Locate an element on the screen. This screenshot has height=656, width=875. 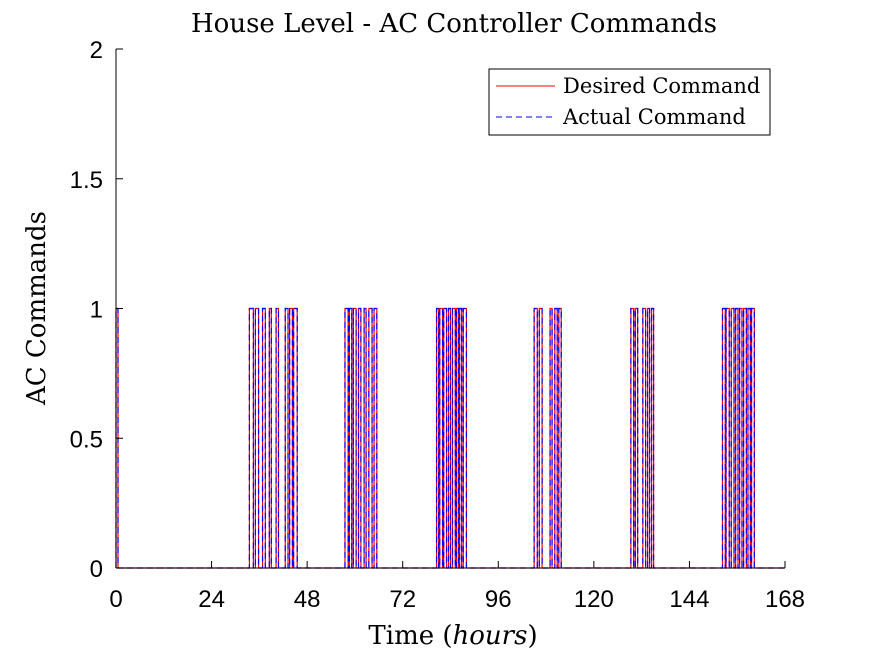
legend: Desired Command Actual Command is located at coordinates (629, 102).